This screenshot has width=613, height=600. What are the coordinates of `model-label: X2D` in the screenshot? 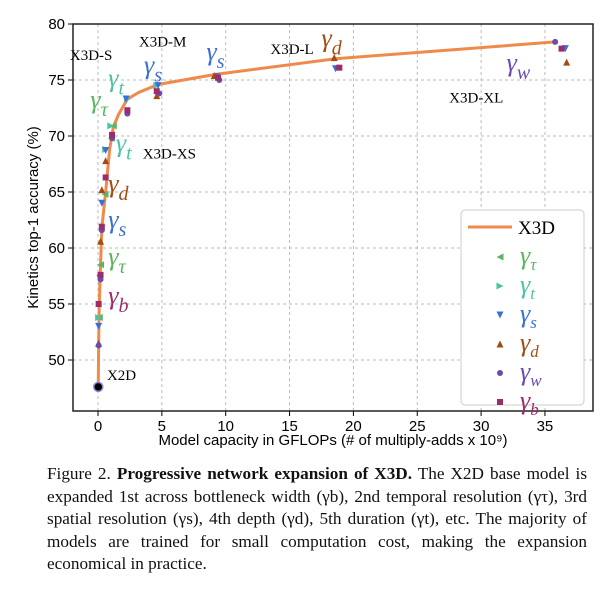 It's located at (121, 376).